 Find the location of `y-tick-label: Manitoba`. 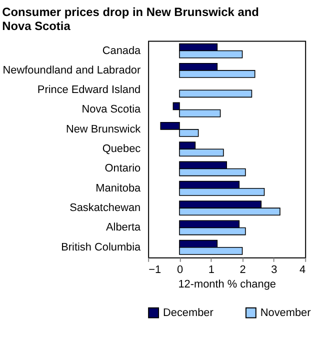

y-tick-label: Manitoba is located at coordinates (119, 188).